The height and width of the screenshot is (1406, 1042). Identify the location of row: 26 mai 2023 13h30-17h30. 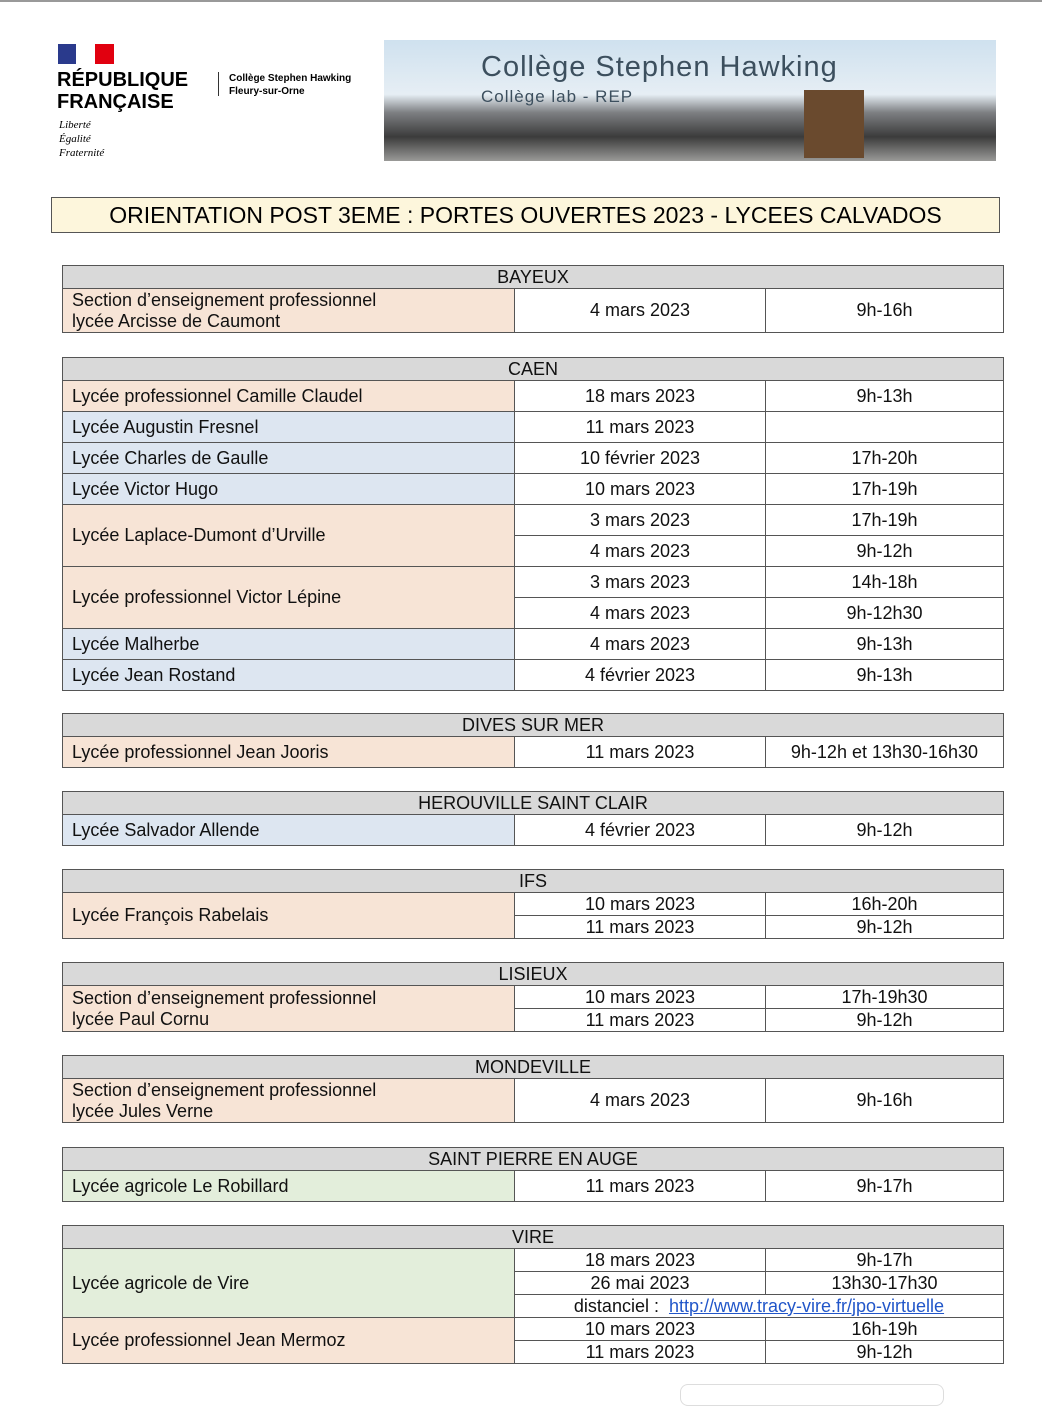
(533, 1283).